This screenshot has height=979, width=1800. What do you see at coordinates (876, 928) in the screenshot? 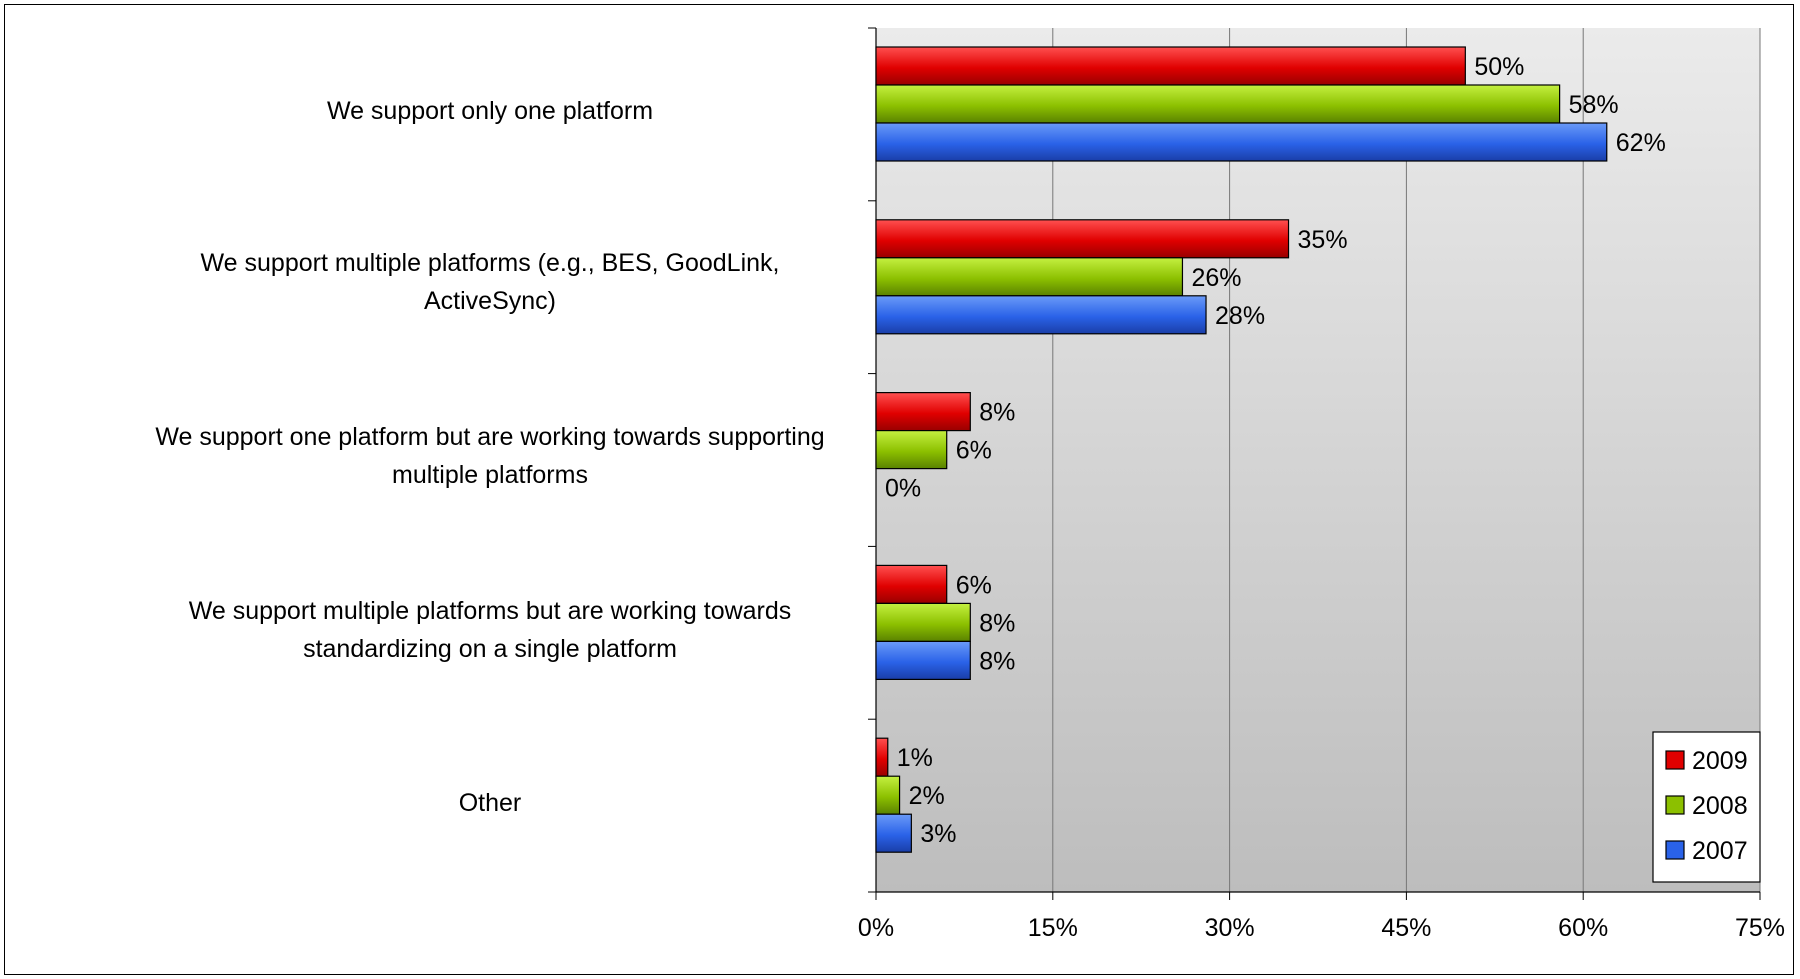
I see `x-tick-label: 0%` at bounding box center [876, 928].